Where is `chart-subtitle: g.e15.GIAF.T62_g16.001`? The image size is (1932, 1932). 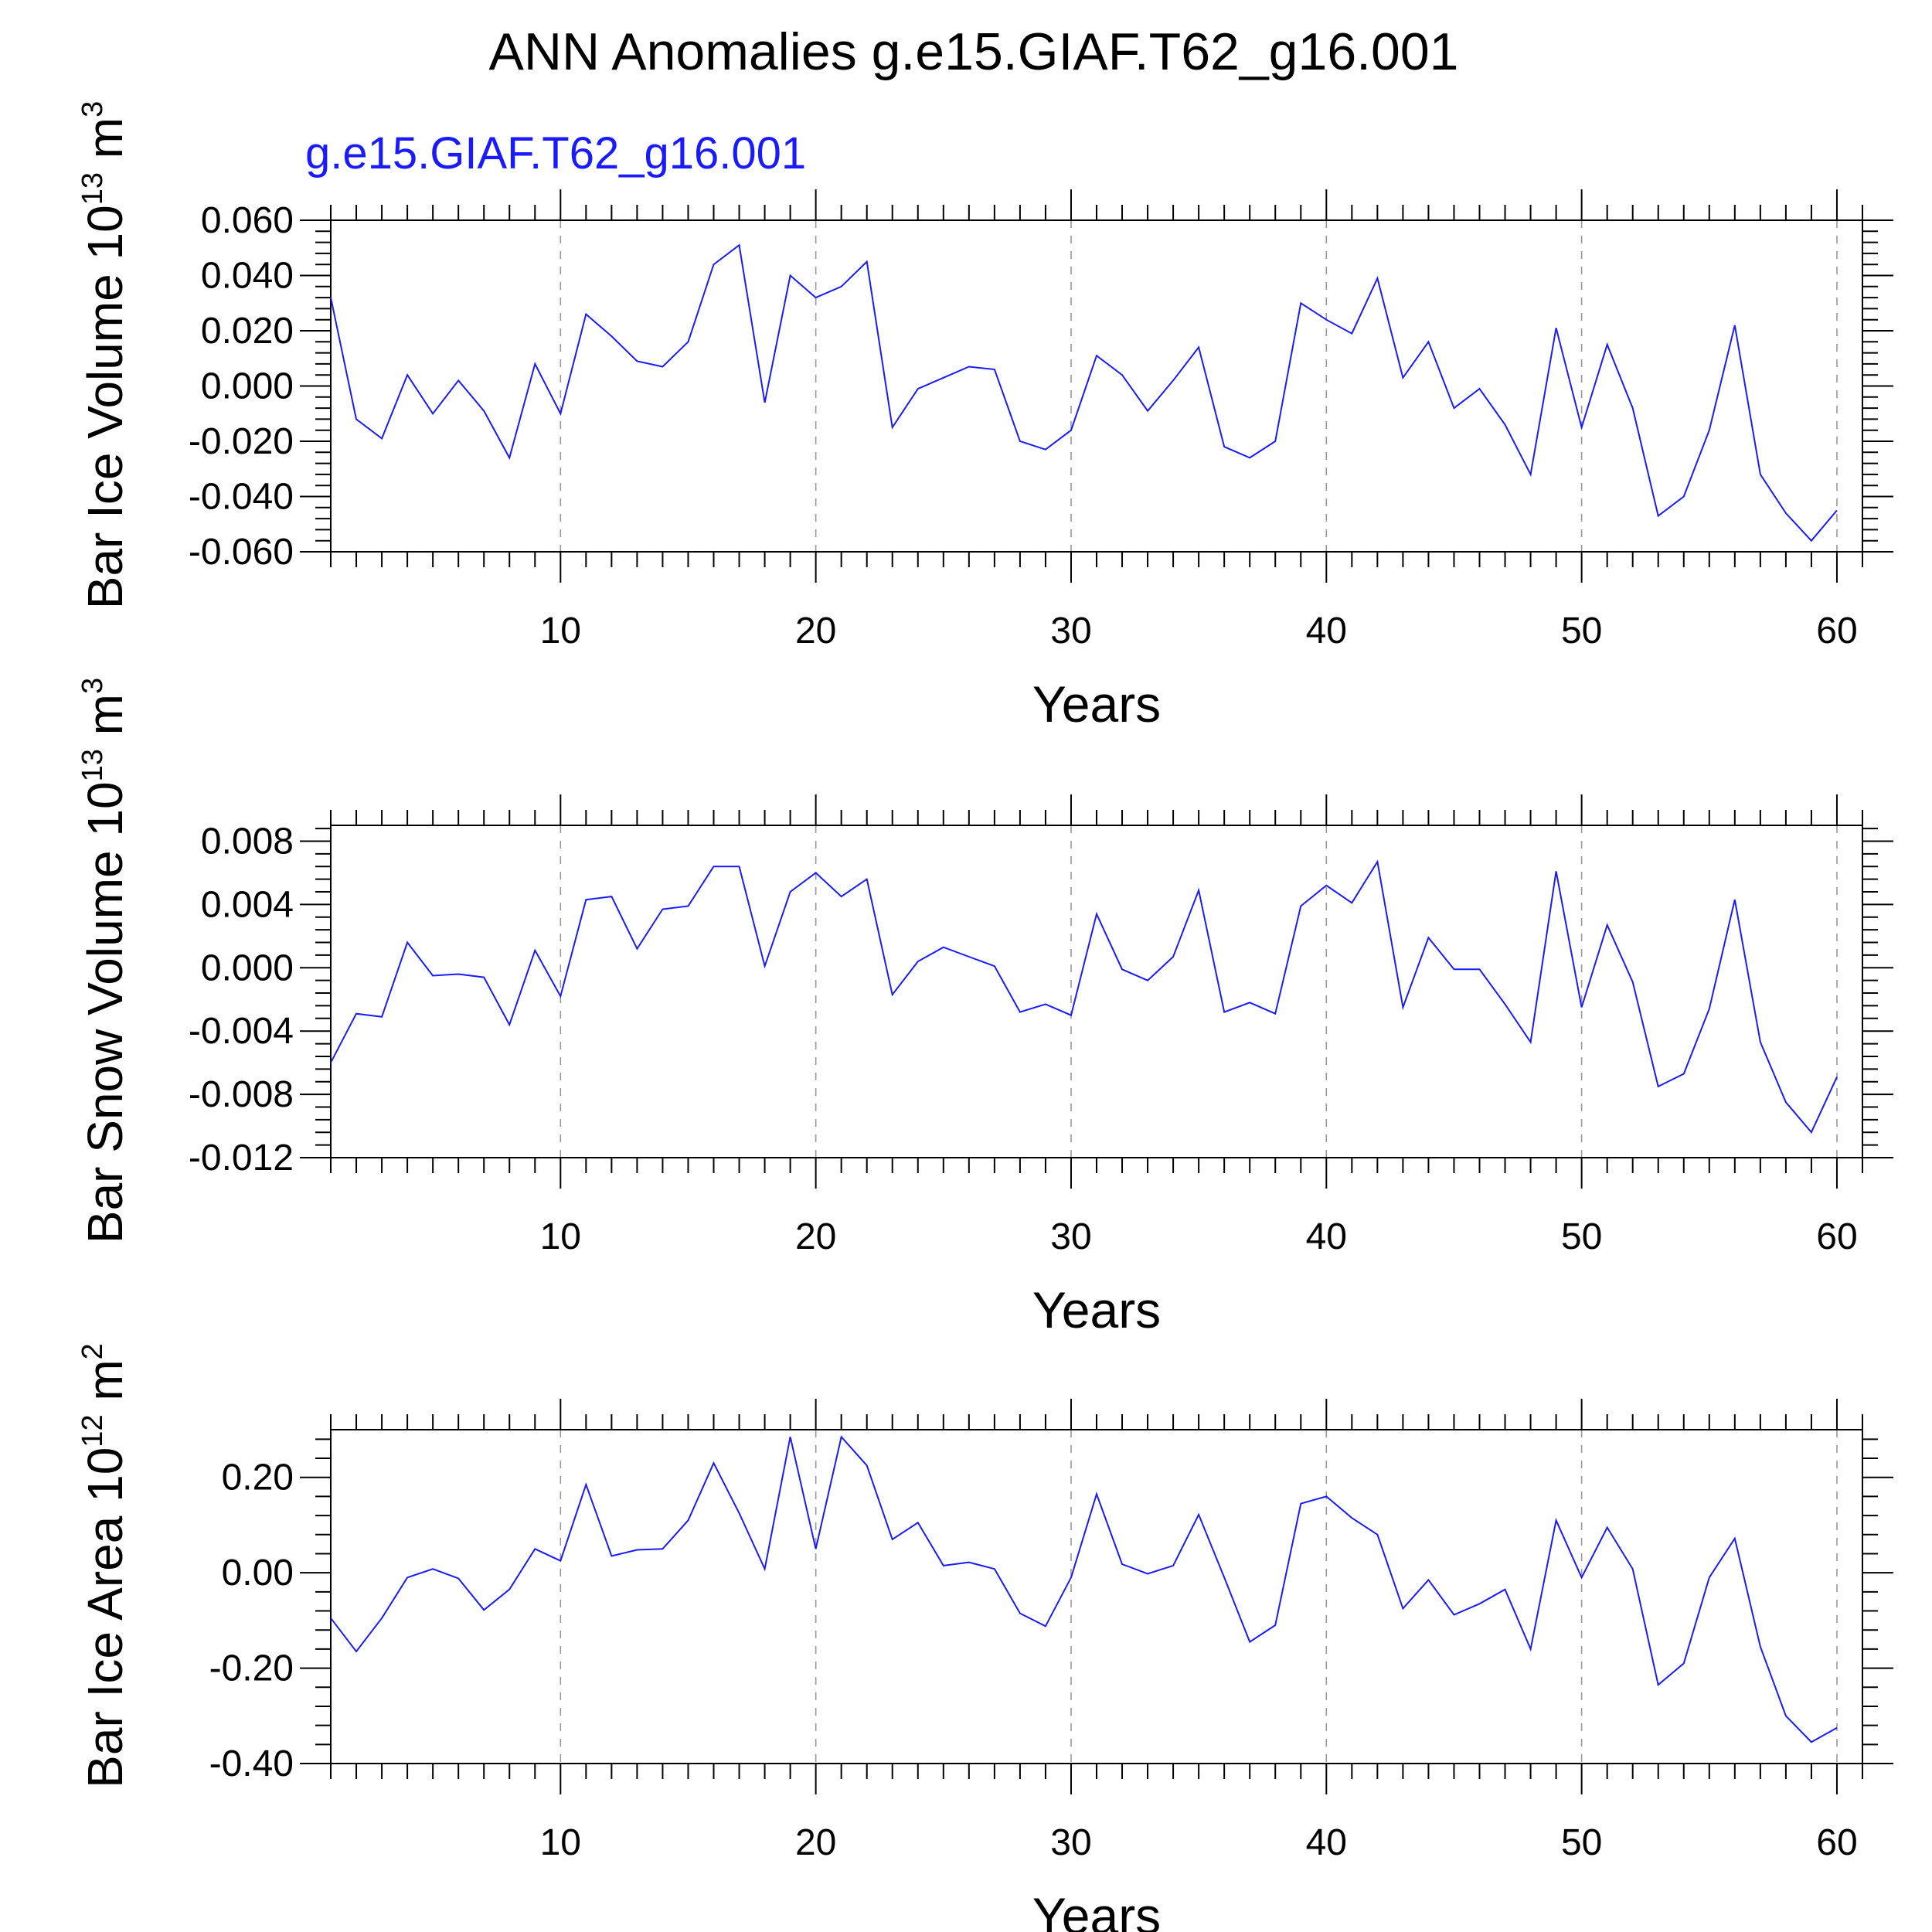 chart-subtitle: g.e15.GIAF.T62_g16.001 is located at coordinates (556, 153).